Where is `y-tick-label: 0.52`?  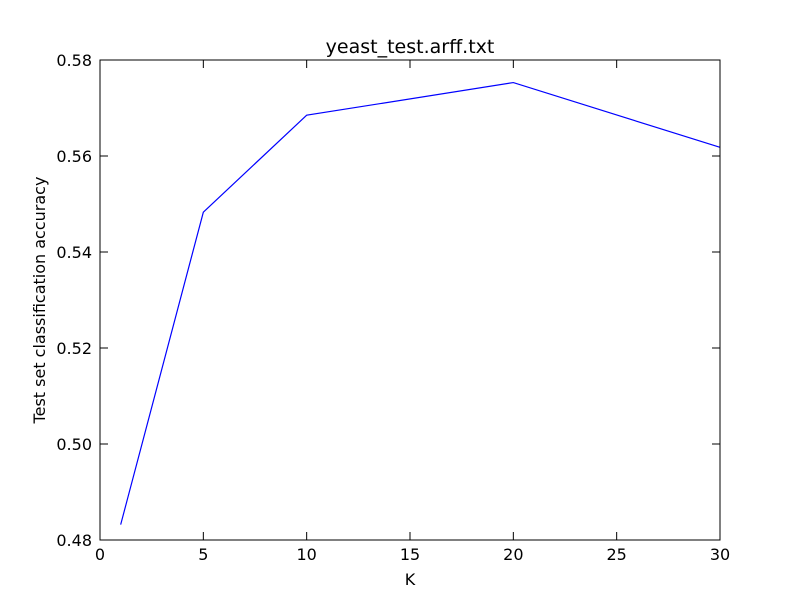 y-tick-label: 0.52 is located at coordinates (74, 348).